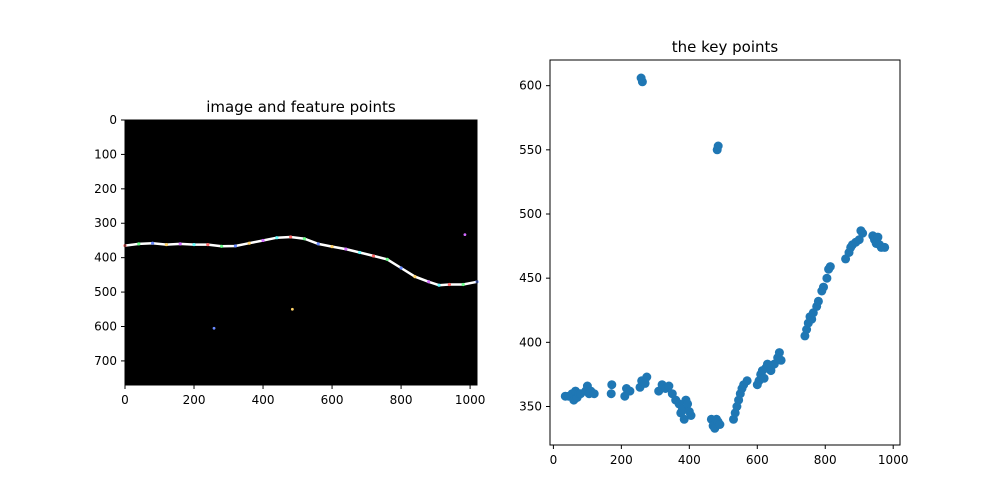 The width and height of the screenshot is (1000, 500). I want to click on scatter-panel-title: the key points, so click(725, 47).